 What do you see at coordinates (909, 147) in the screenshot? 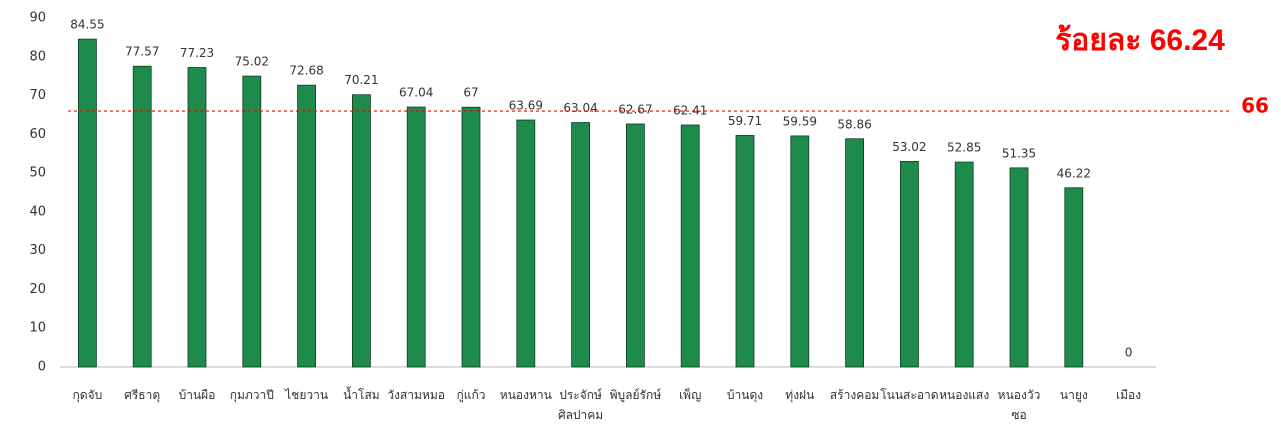
I see `data-label: 53.02` at bounding box center [909, 147].